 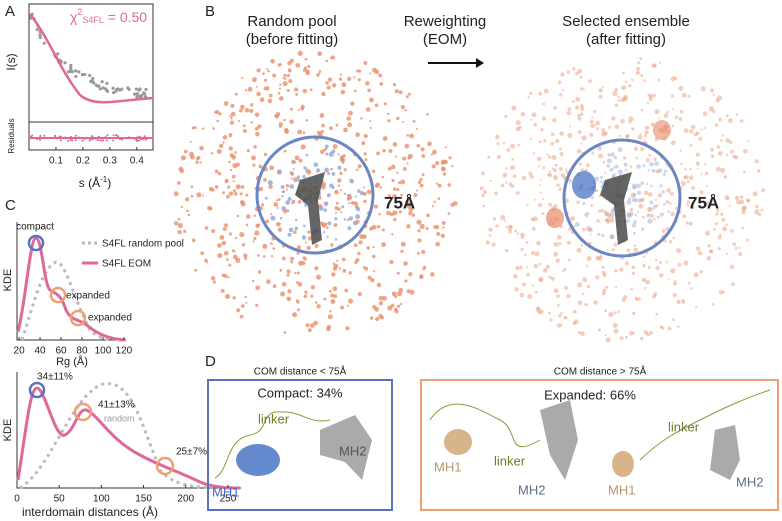 I want to click on random-curve, so click(x=130, y=436).